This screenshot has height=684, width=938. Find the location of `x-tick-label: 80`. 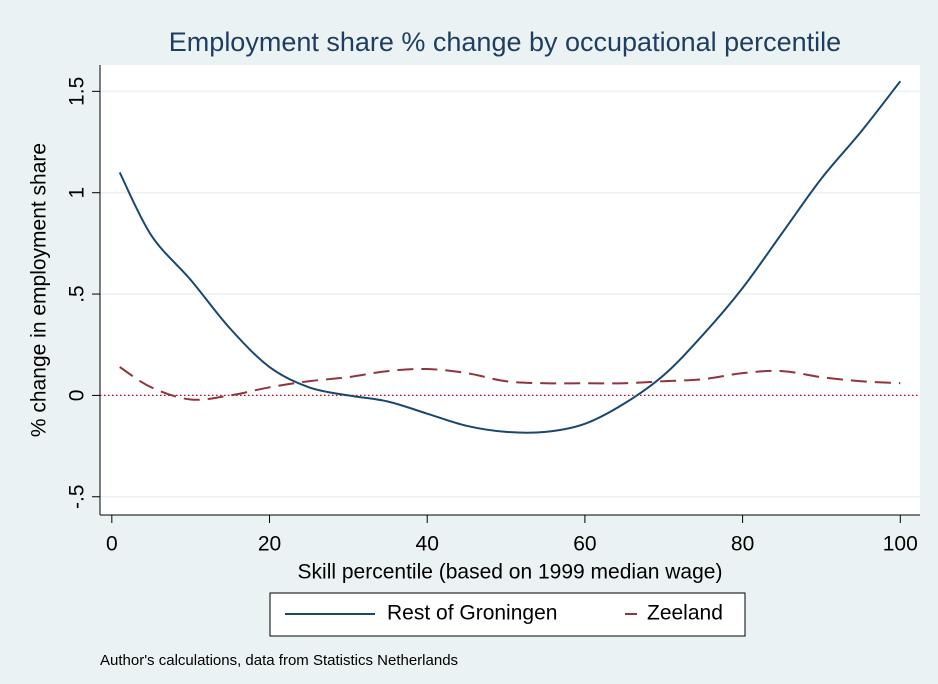

x-tick-label: 80 is located at coordinates (742, 544).